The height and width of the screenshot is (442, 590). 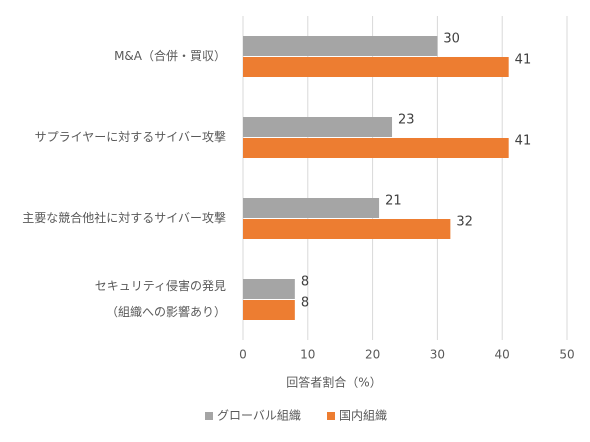 What do you see at coordinates (130, 136) in the screenshot?
I see `y-tick-label: サプライヤーに対するサイバー攻撃` at bounding box center [130, 136].